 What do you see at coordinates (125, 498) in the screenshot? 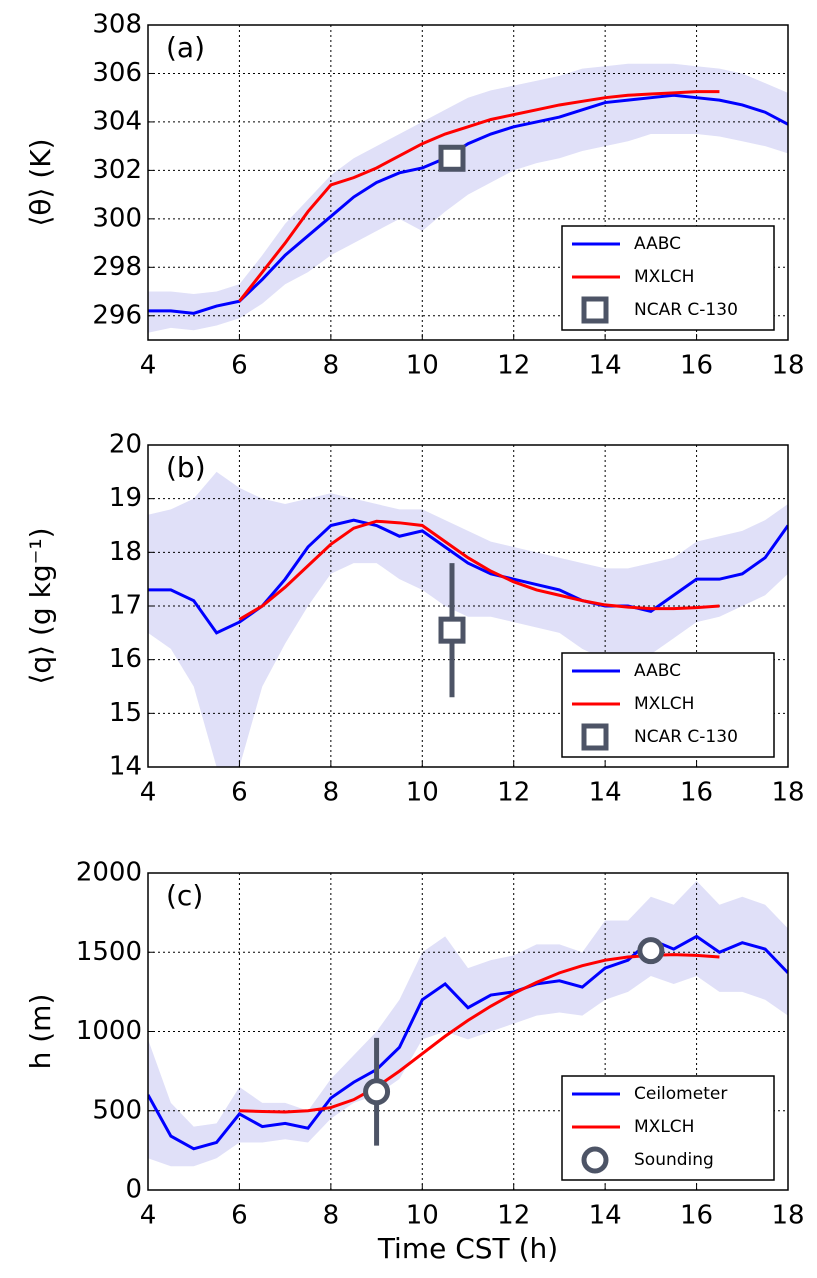
I see `y-tick-label: 19` at bounding box center [125, 498].